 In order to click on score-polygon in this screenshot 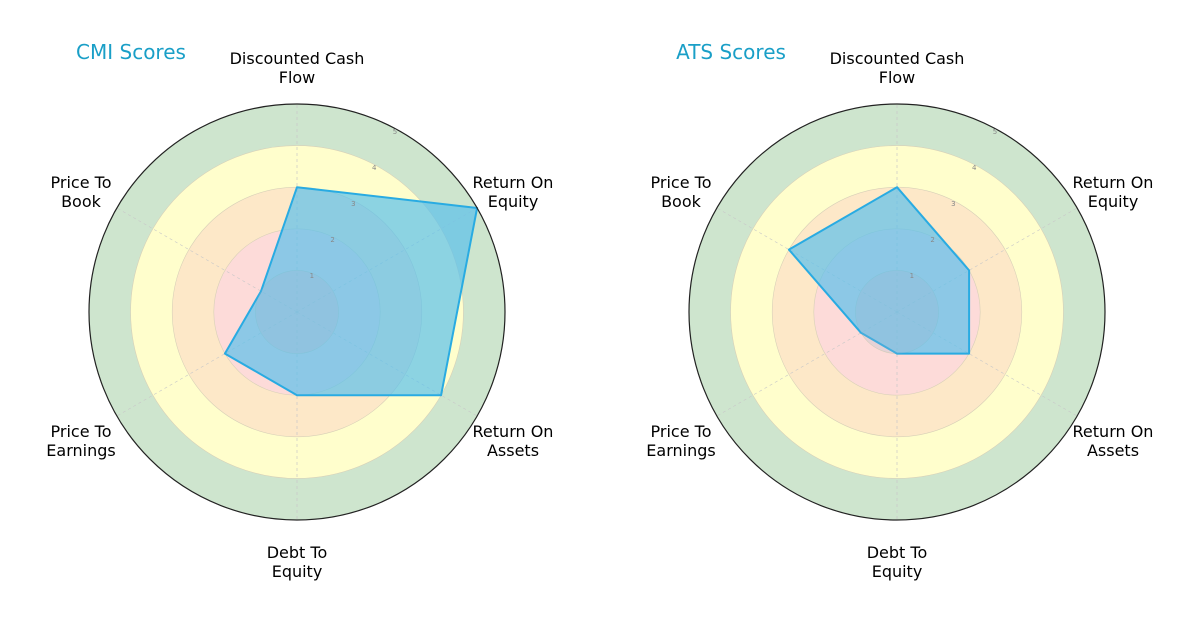, I will do `click(879, 270)`.